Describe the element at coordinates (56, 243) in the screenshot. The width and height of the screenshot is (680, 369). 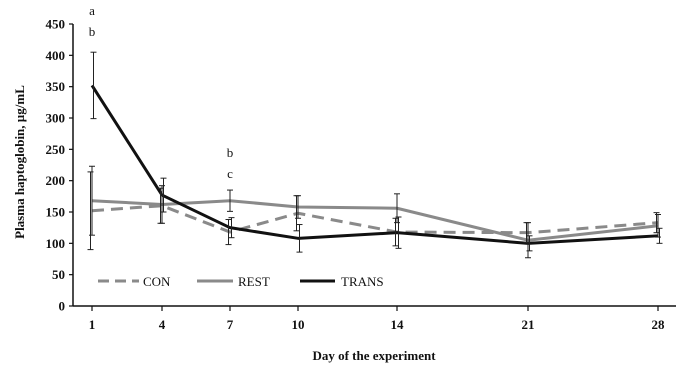
I see `y-tick-label: 100` at that location.